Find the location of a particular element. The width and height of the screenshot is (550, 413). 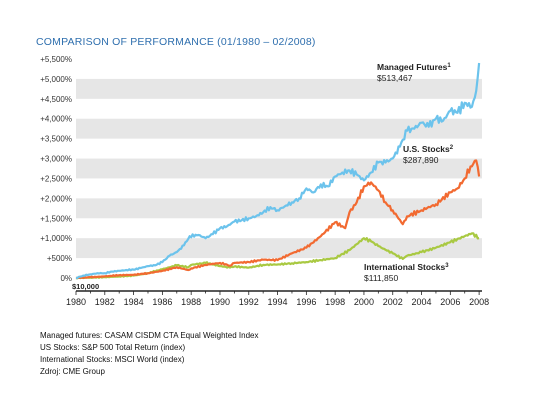

label-u-s-stocks: U.S. Stocks2 is located at coordinates (428, 149).